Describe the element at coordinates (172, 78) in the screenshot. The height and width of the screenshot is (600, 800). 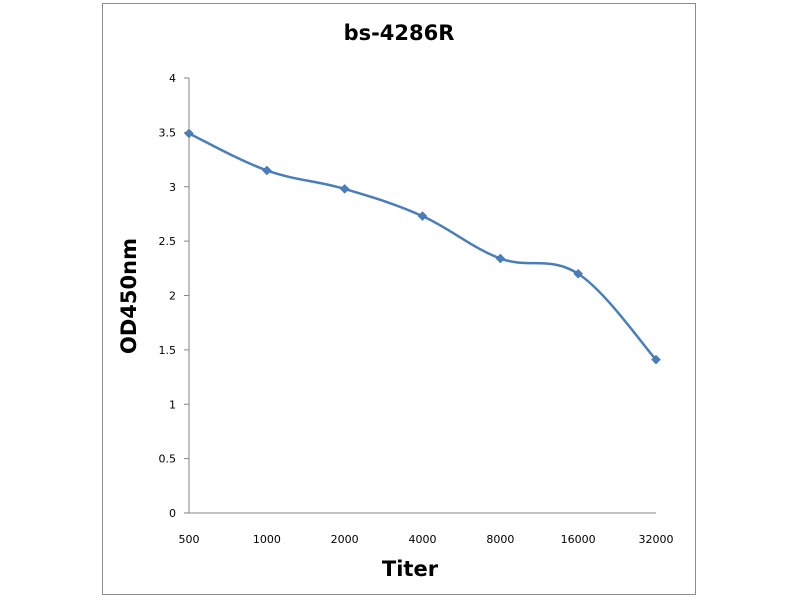
I see `y-tick-label: 4` at that location.